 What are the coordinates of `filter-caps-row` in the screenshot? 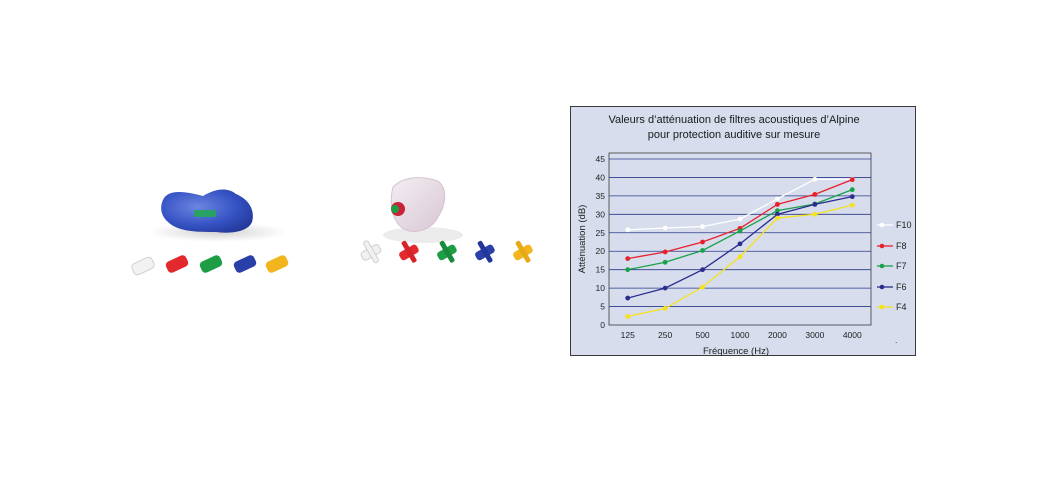 It's located at (210, 265).